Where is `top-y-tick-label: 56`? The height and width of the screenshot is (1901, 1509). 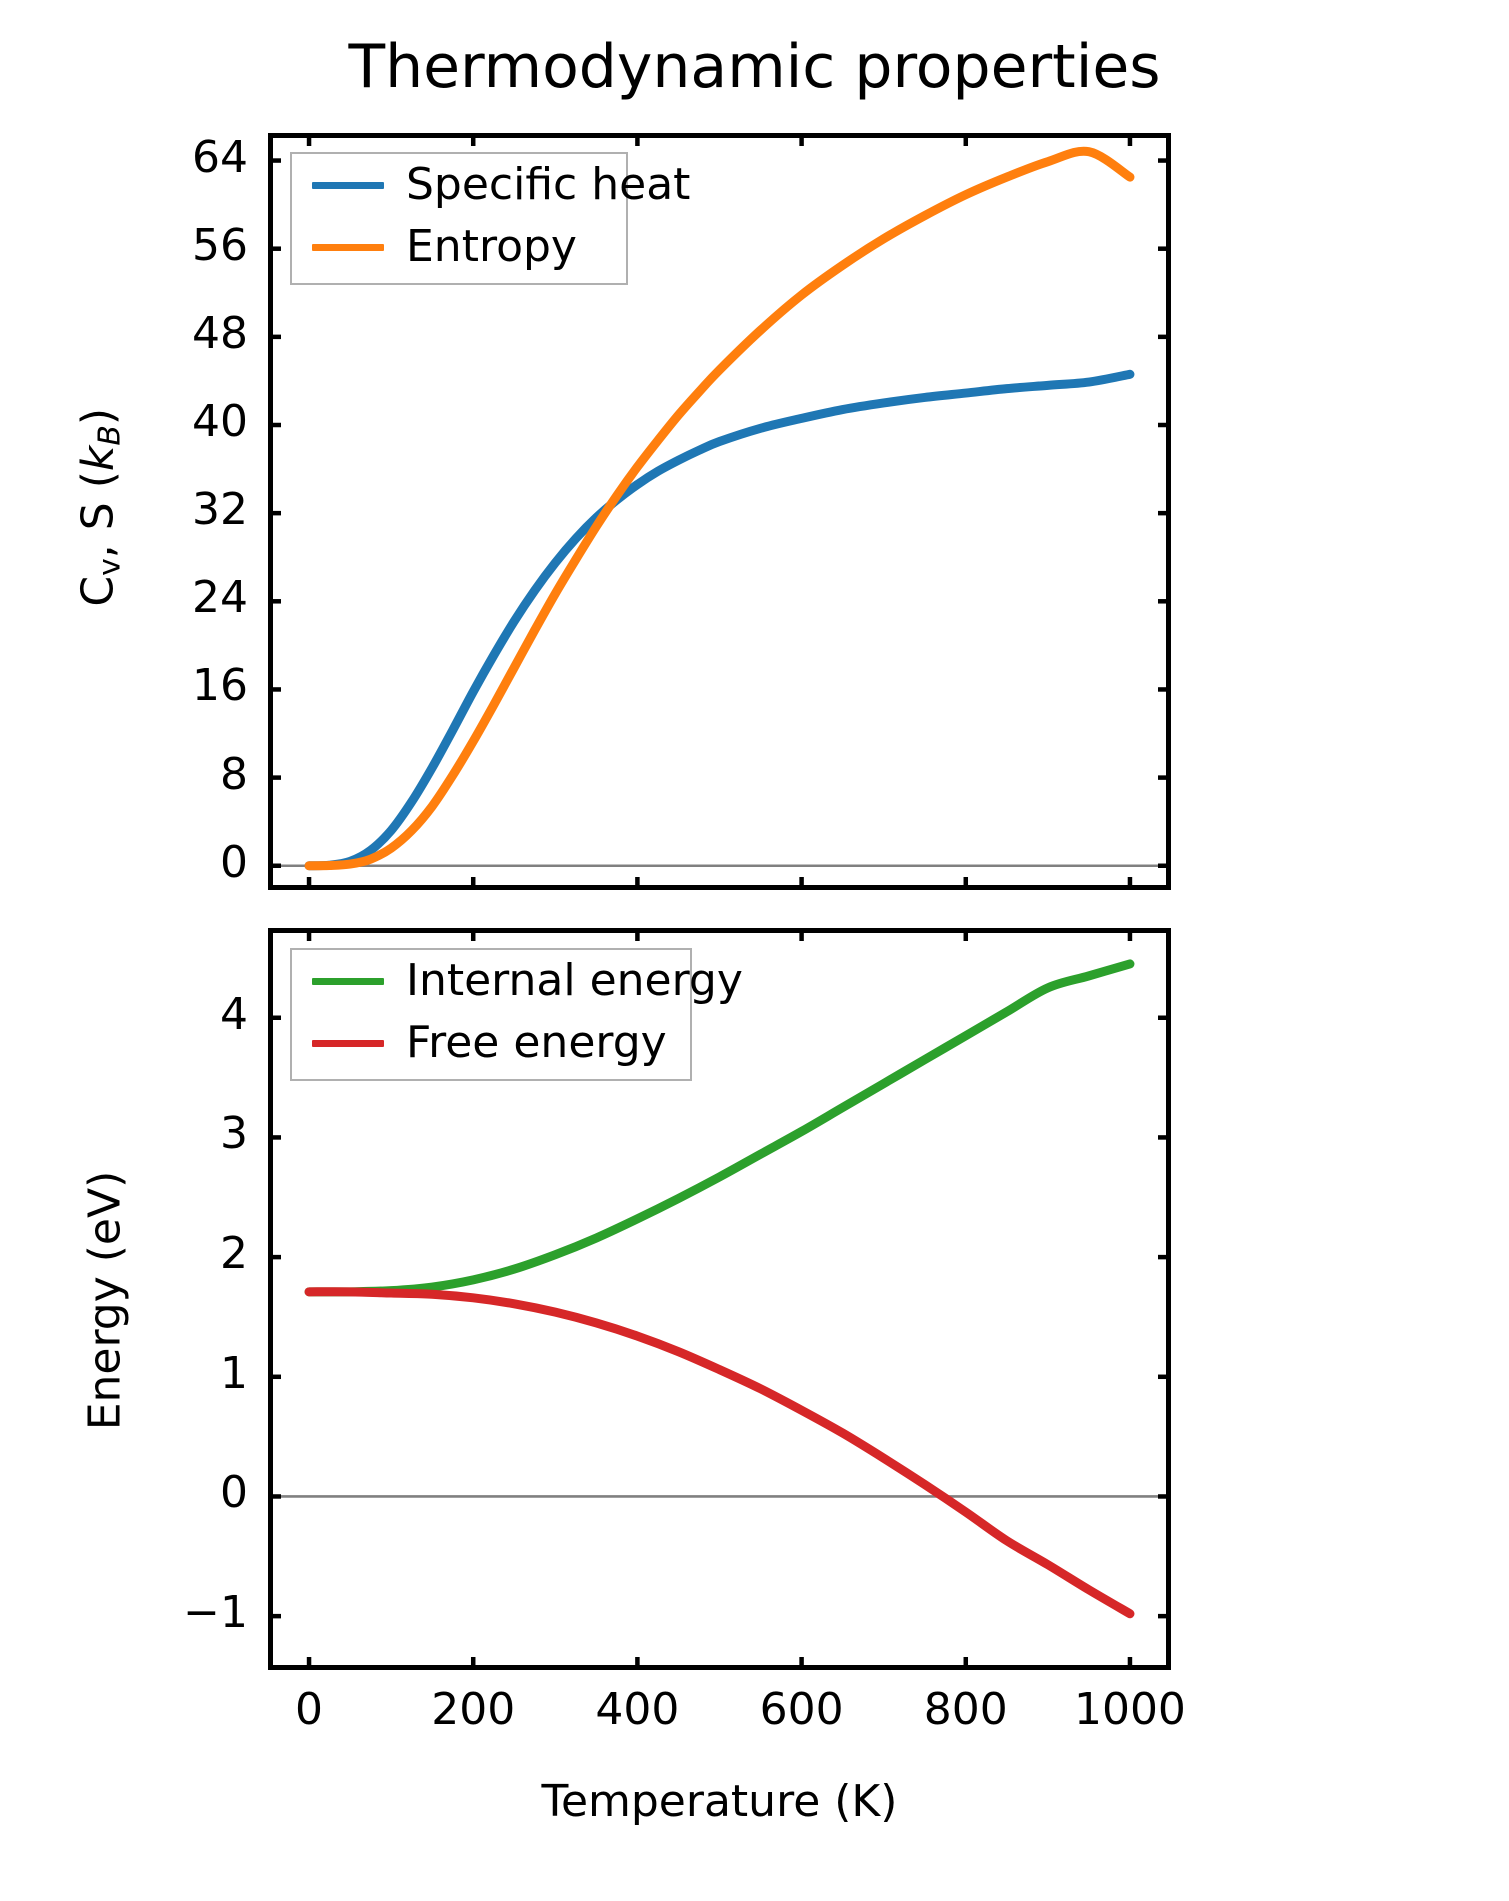 top-y-tick-label: 56 is located at coordinates (220, 245).